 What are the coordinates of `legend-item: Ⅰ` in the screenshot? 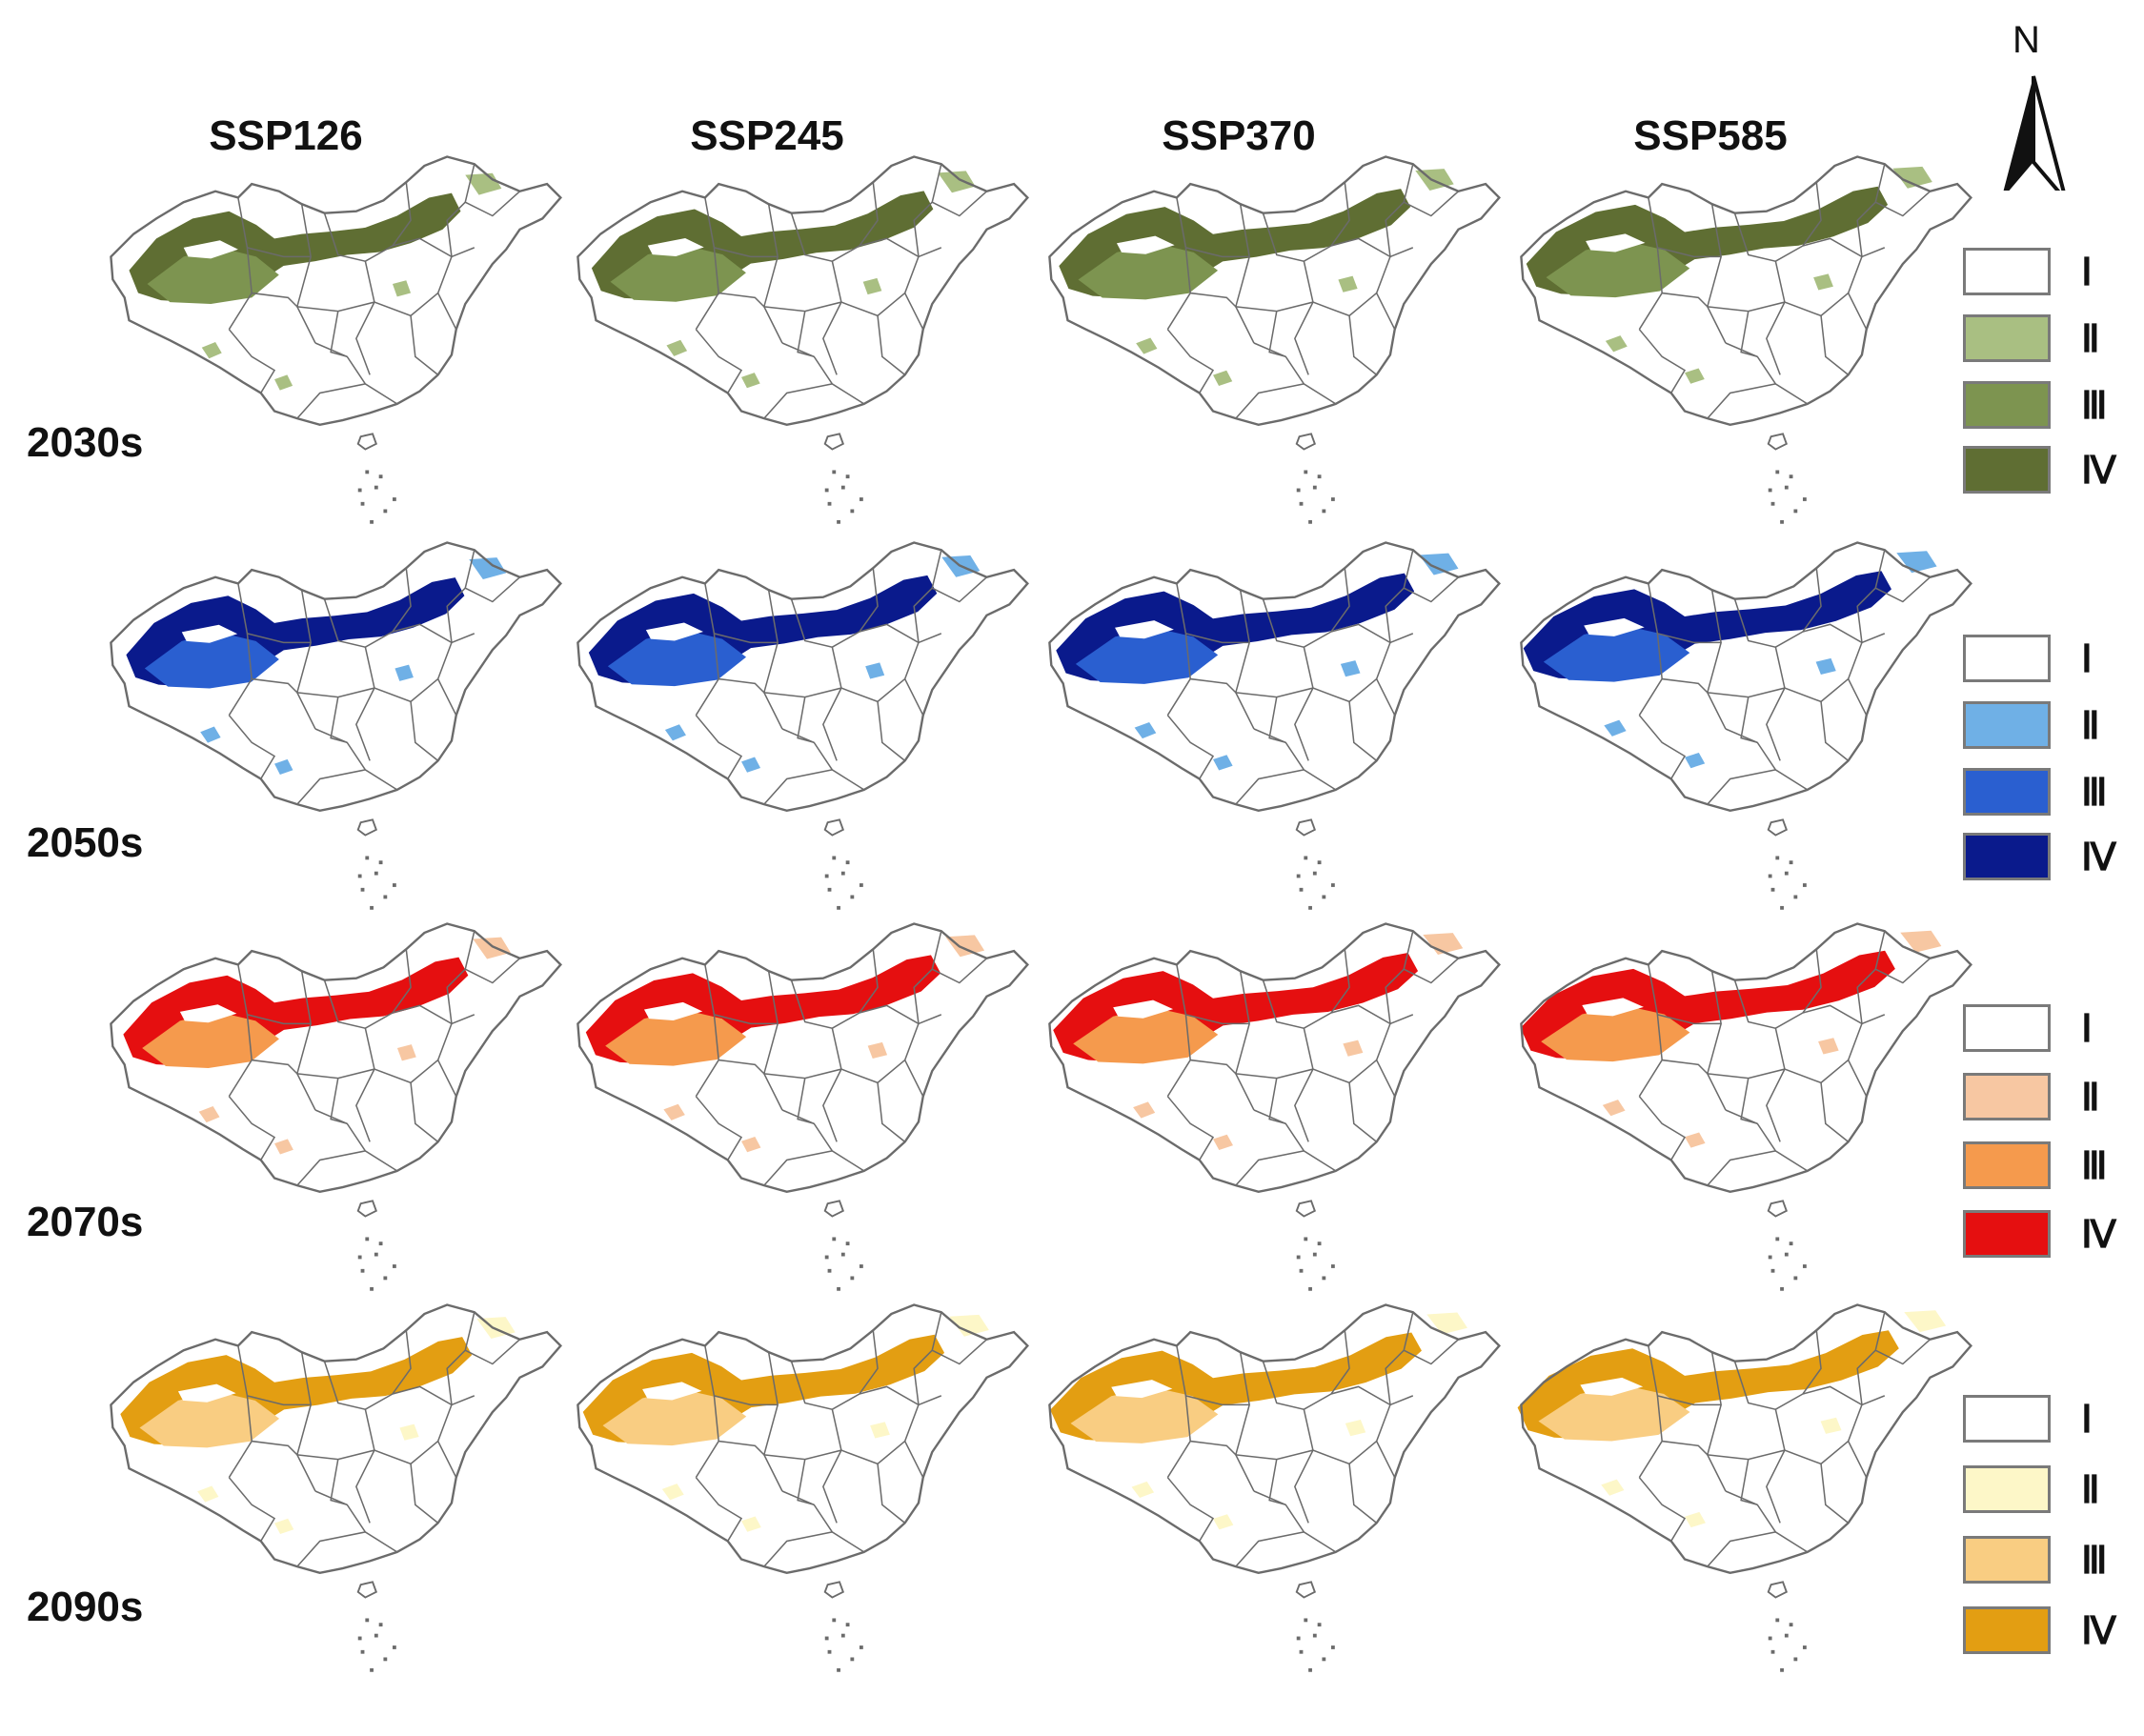 It's located at (2048, 274).